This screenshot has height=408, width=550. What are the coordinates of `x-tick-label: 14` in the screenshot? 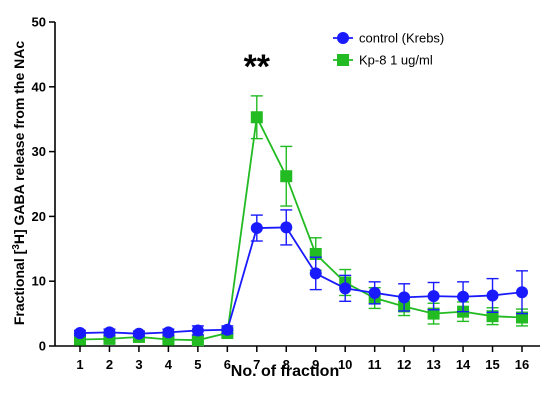 It's located at (463, 364).